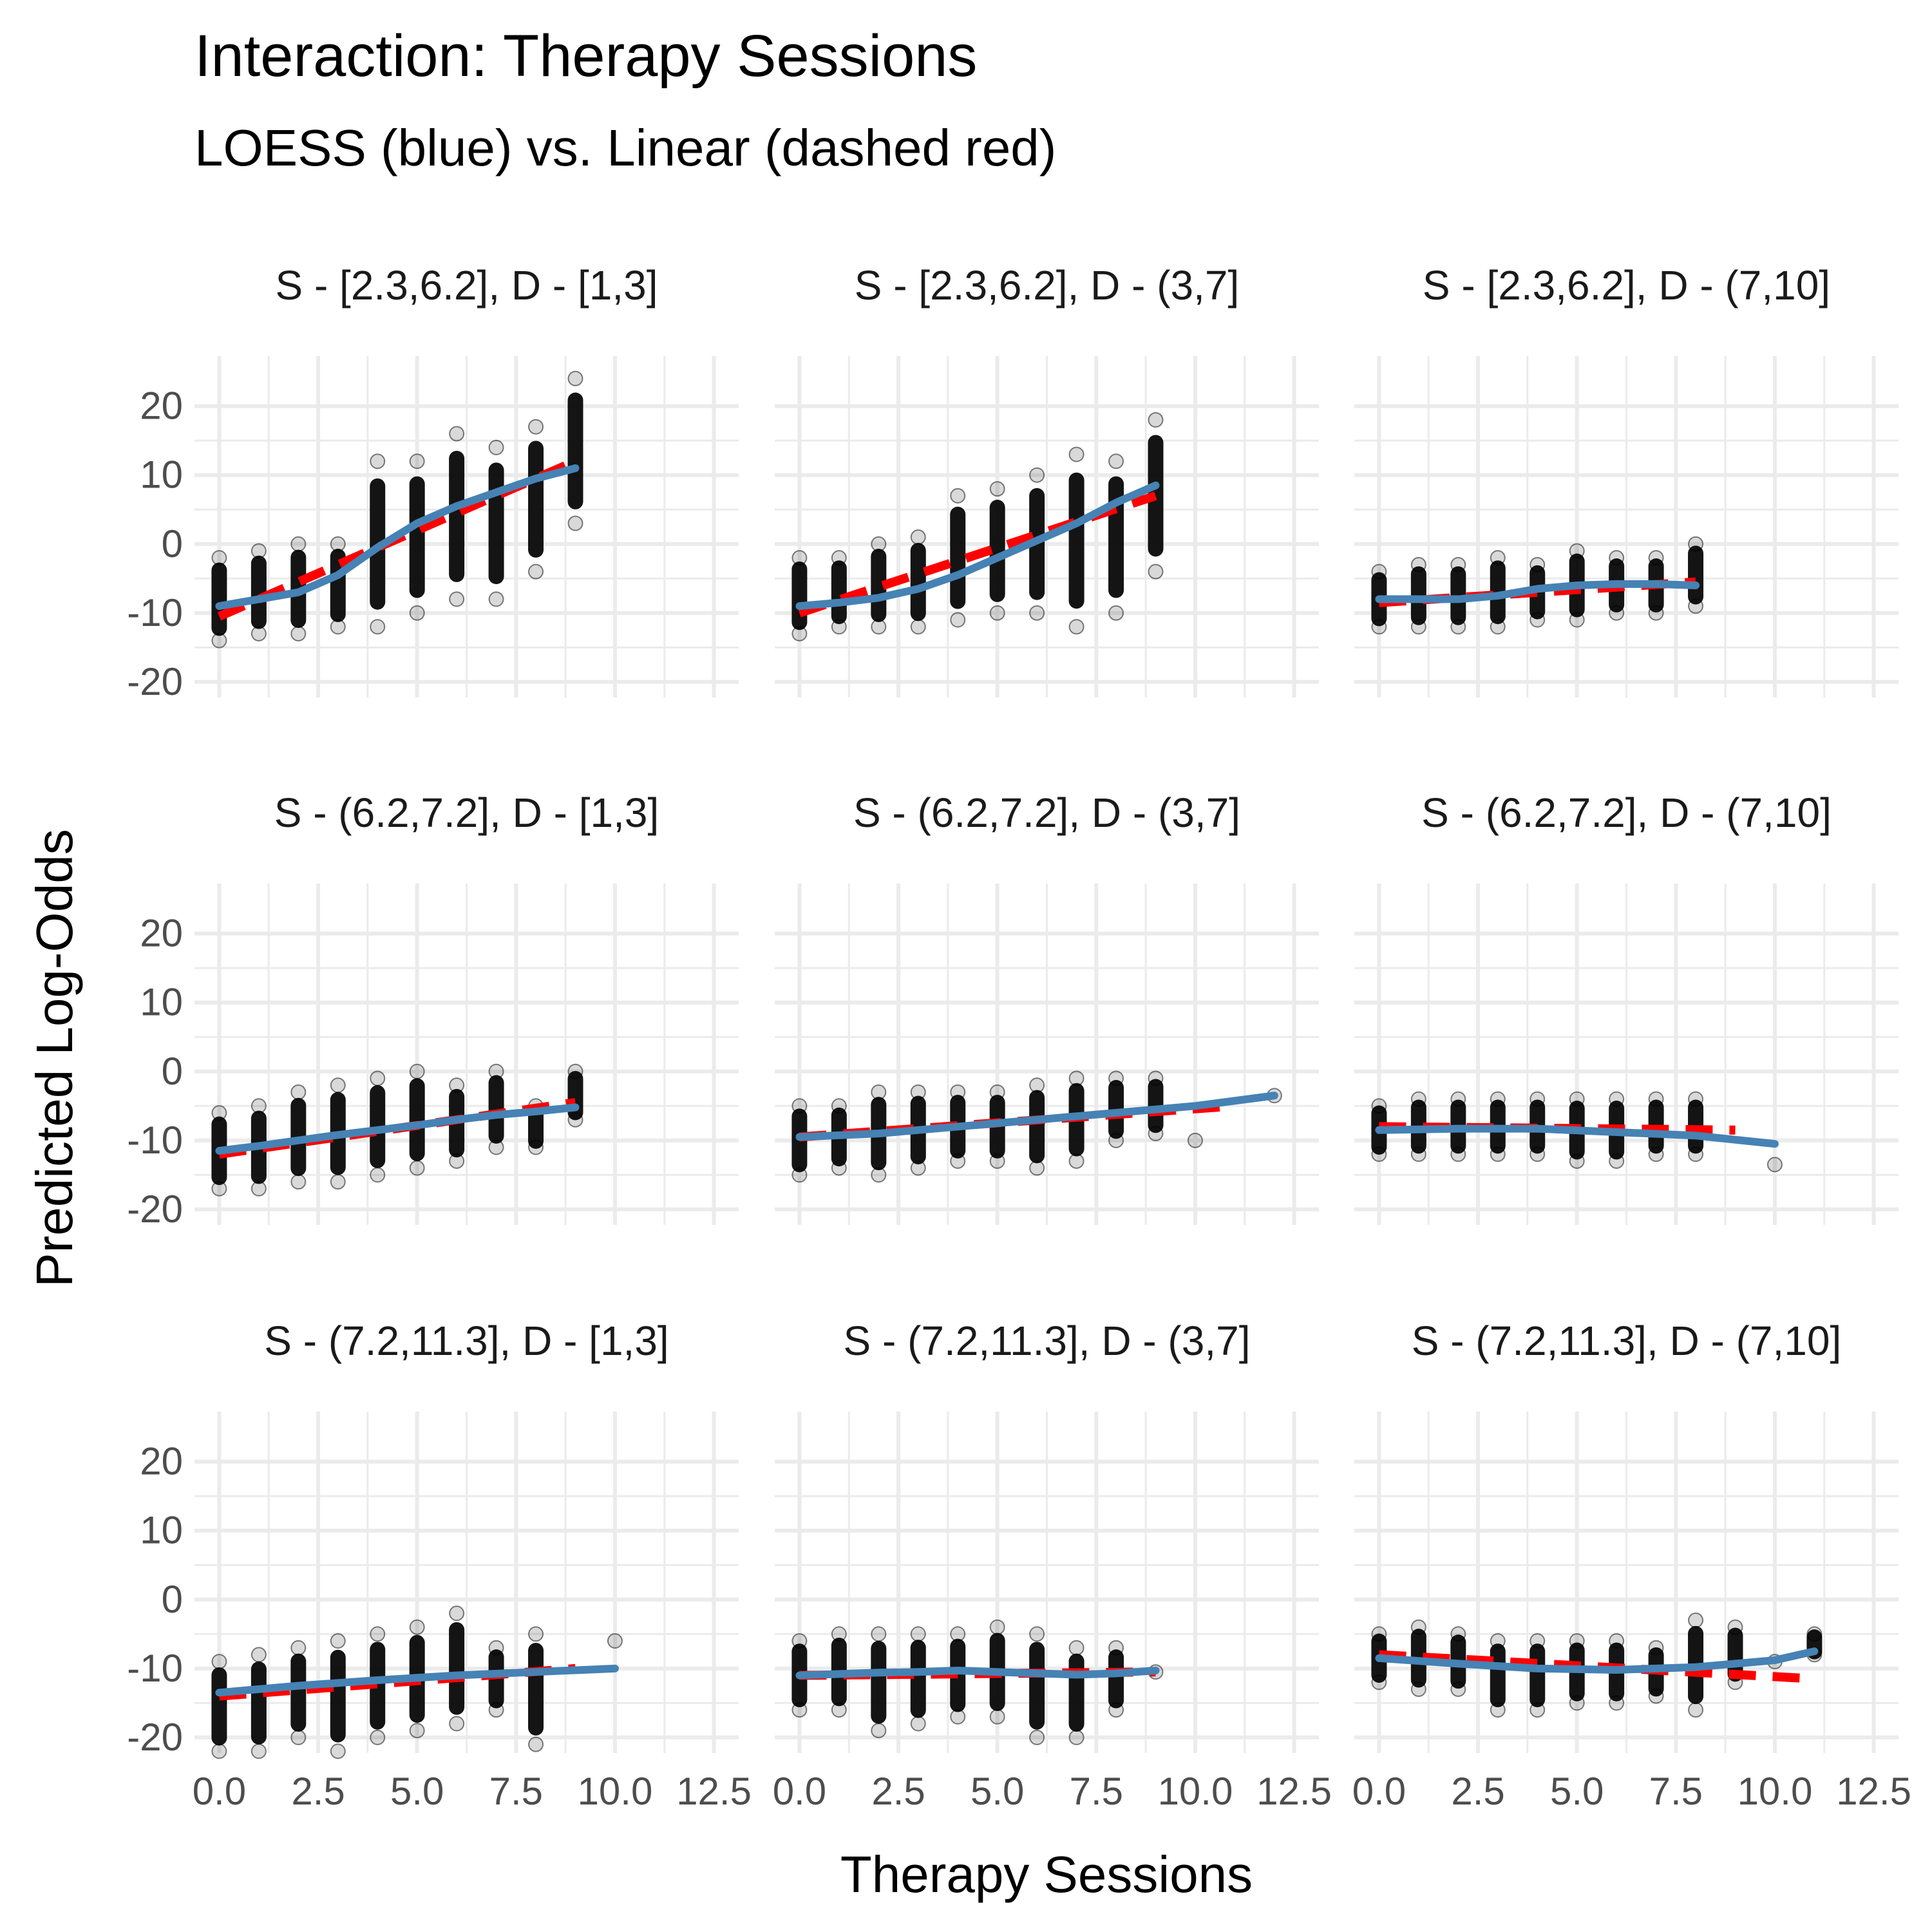 This screenshot has width=1932, height=1932. What do you see at coordinates (1676, 1791) in the screenshot?
I see `x-tick-label: 7.5` at bounding box center [1676, 1791].